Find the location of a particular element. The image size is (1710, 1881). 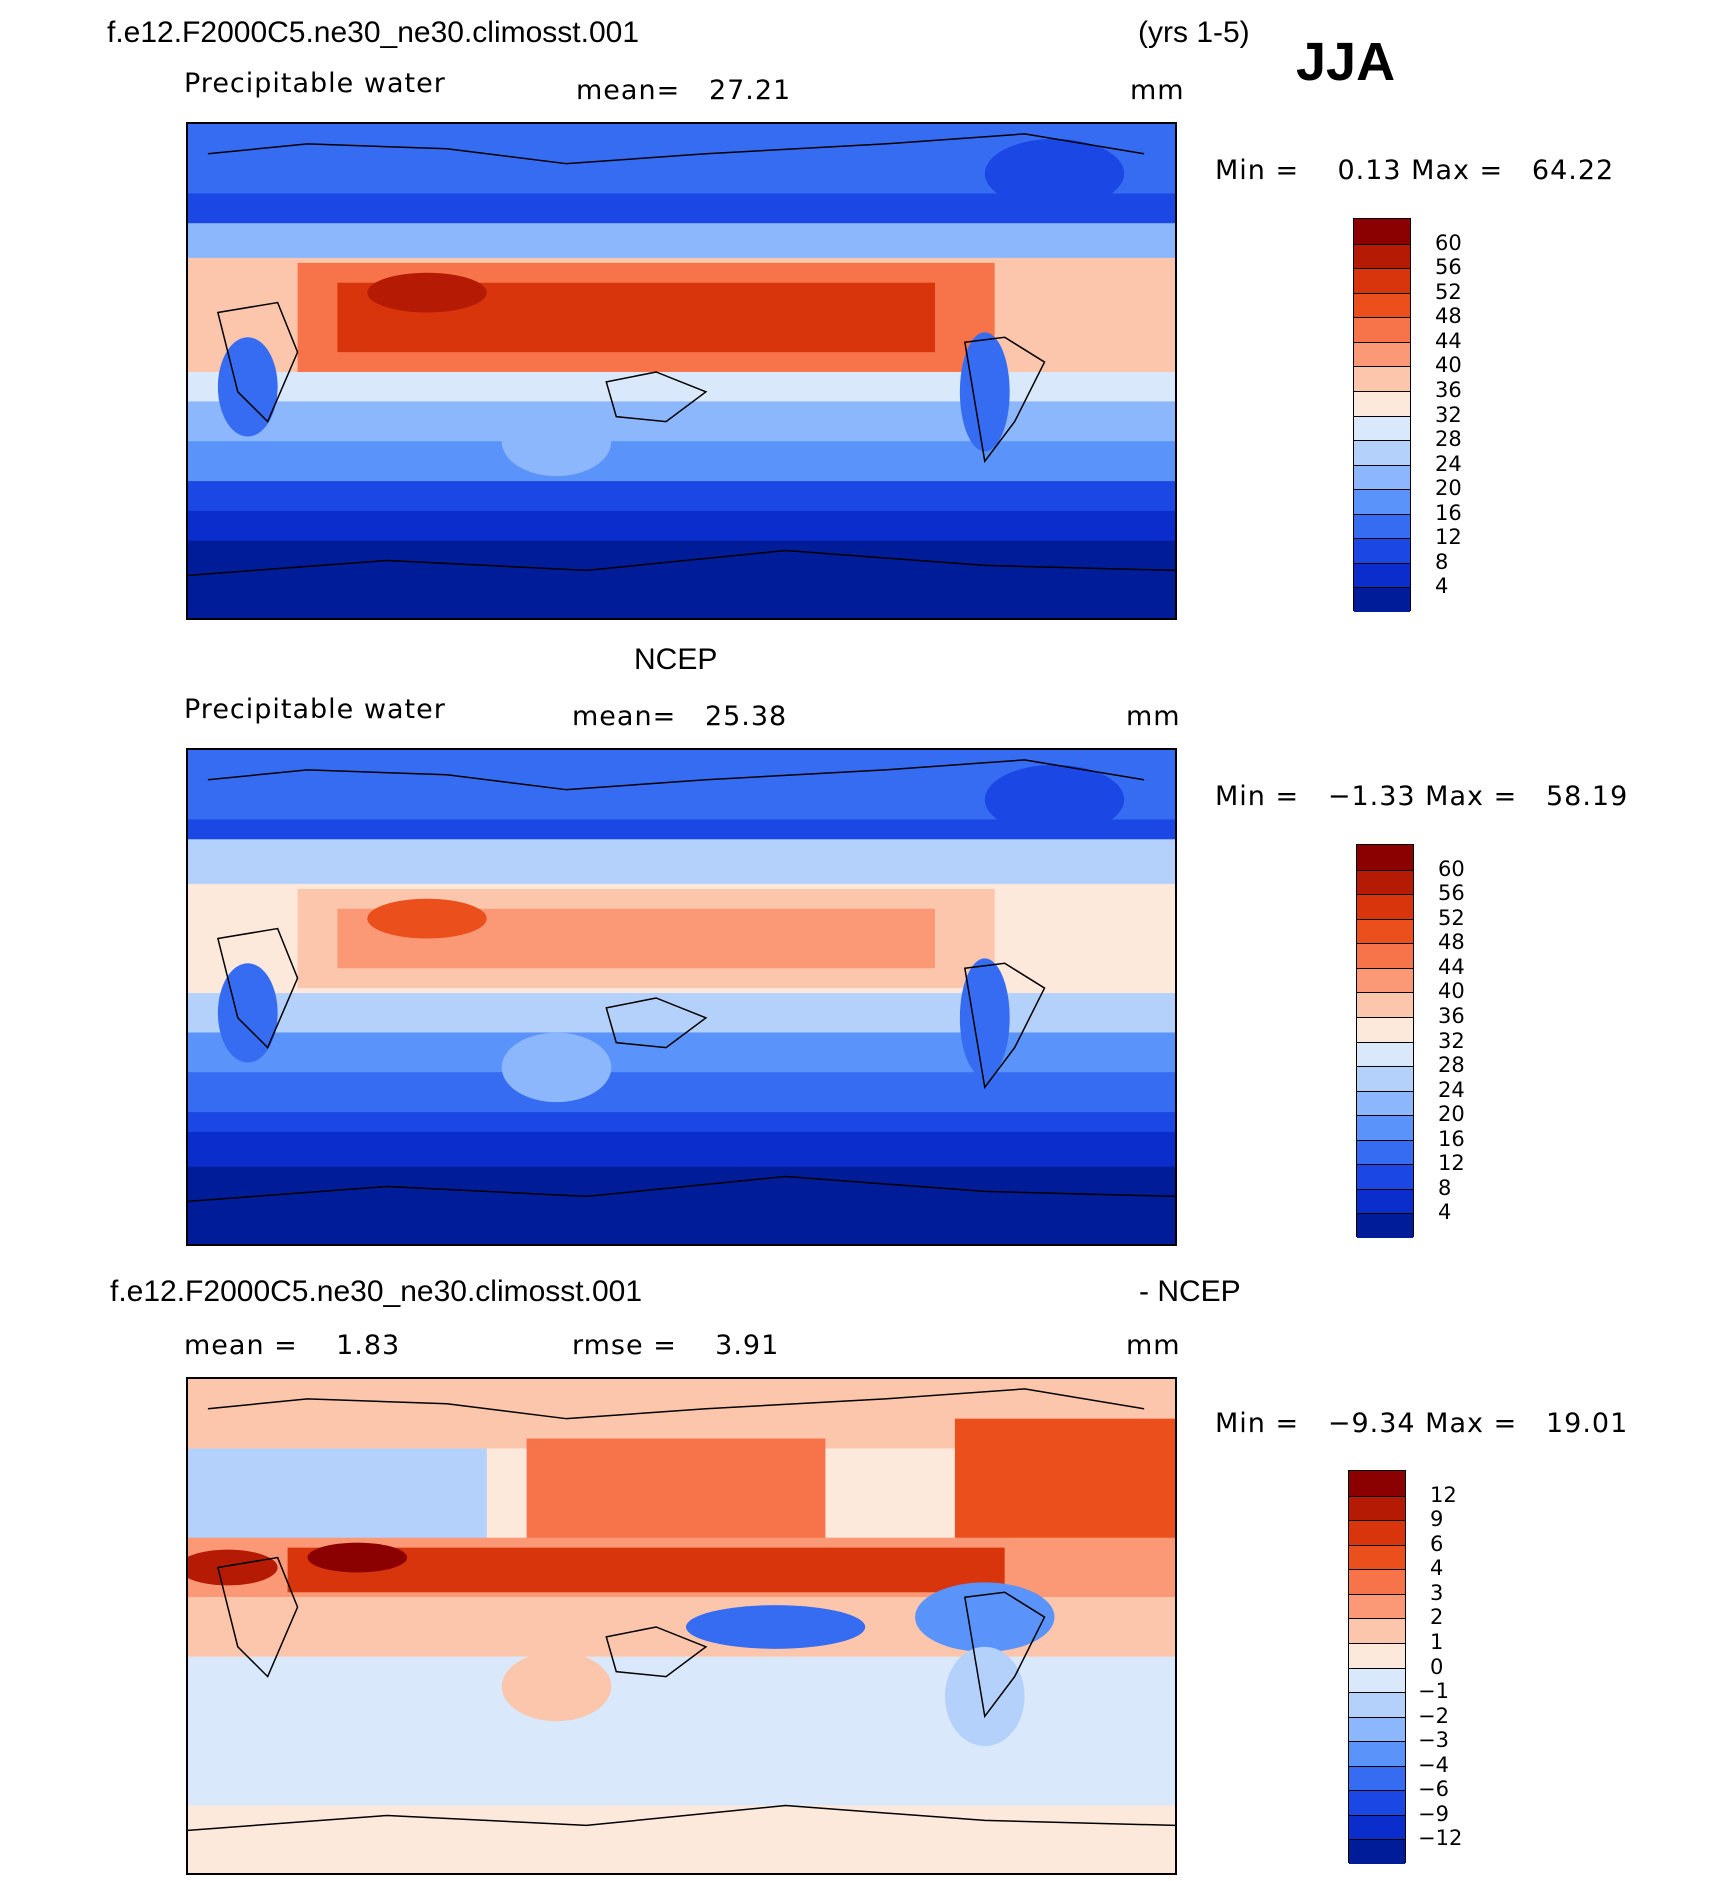

panel1-colorbar is located at coordinates (1382, 415).